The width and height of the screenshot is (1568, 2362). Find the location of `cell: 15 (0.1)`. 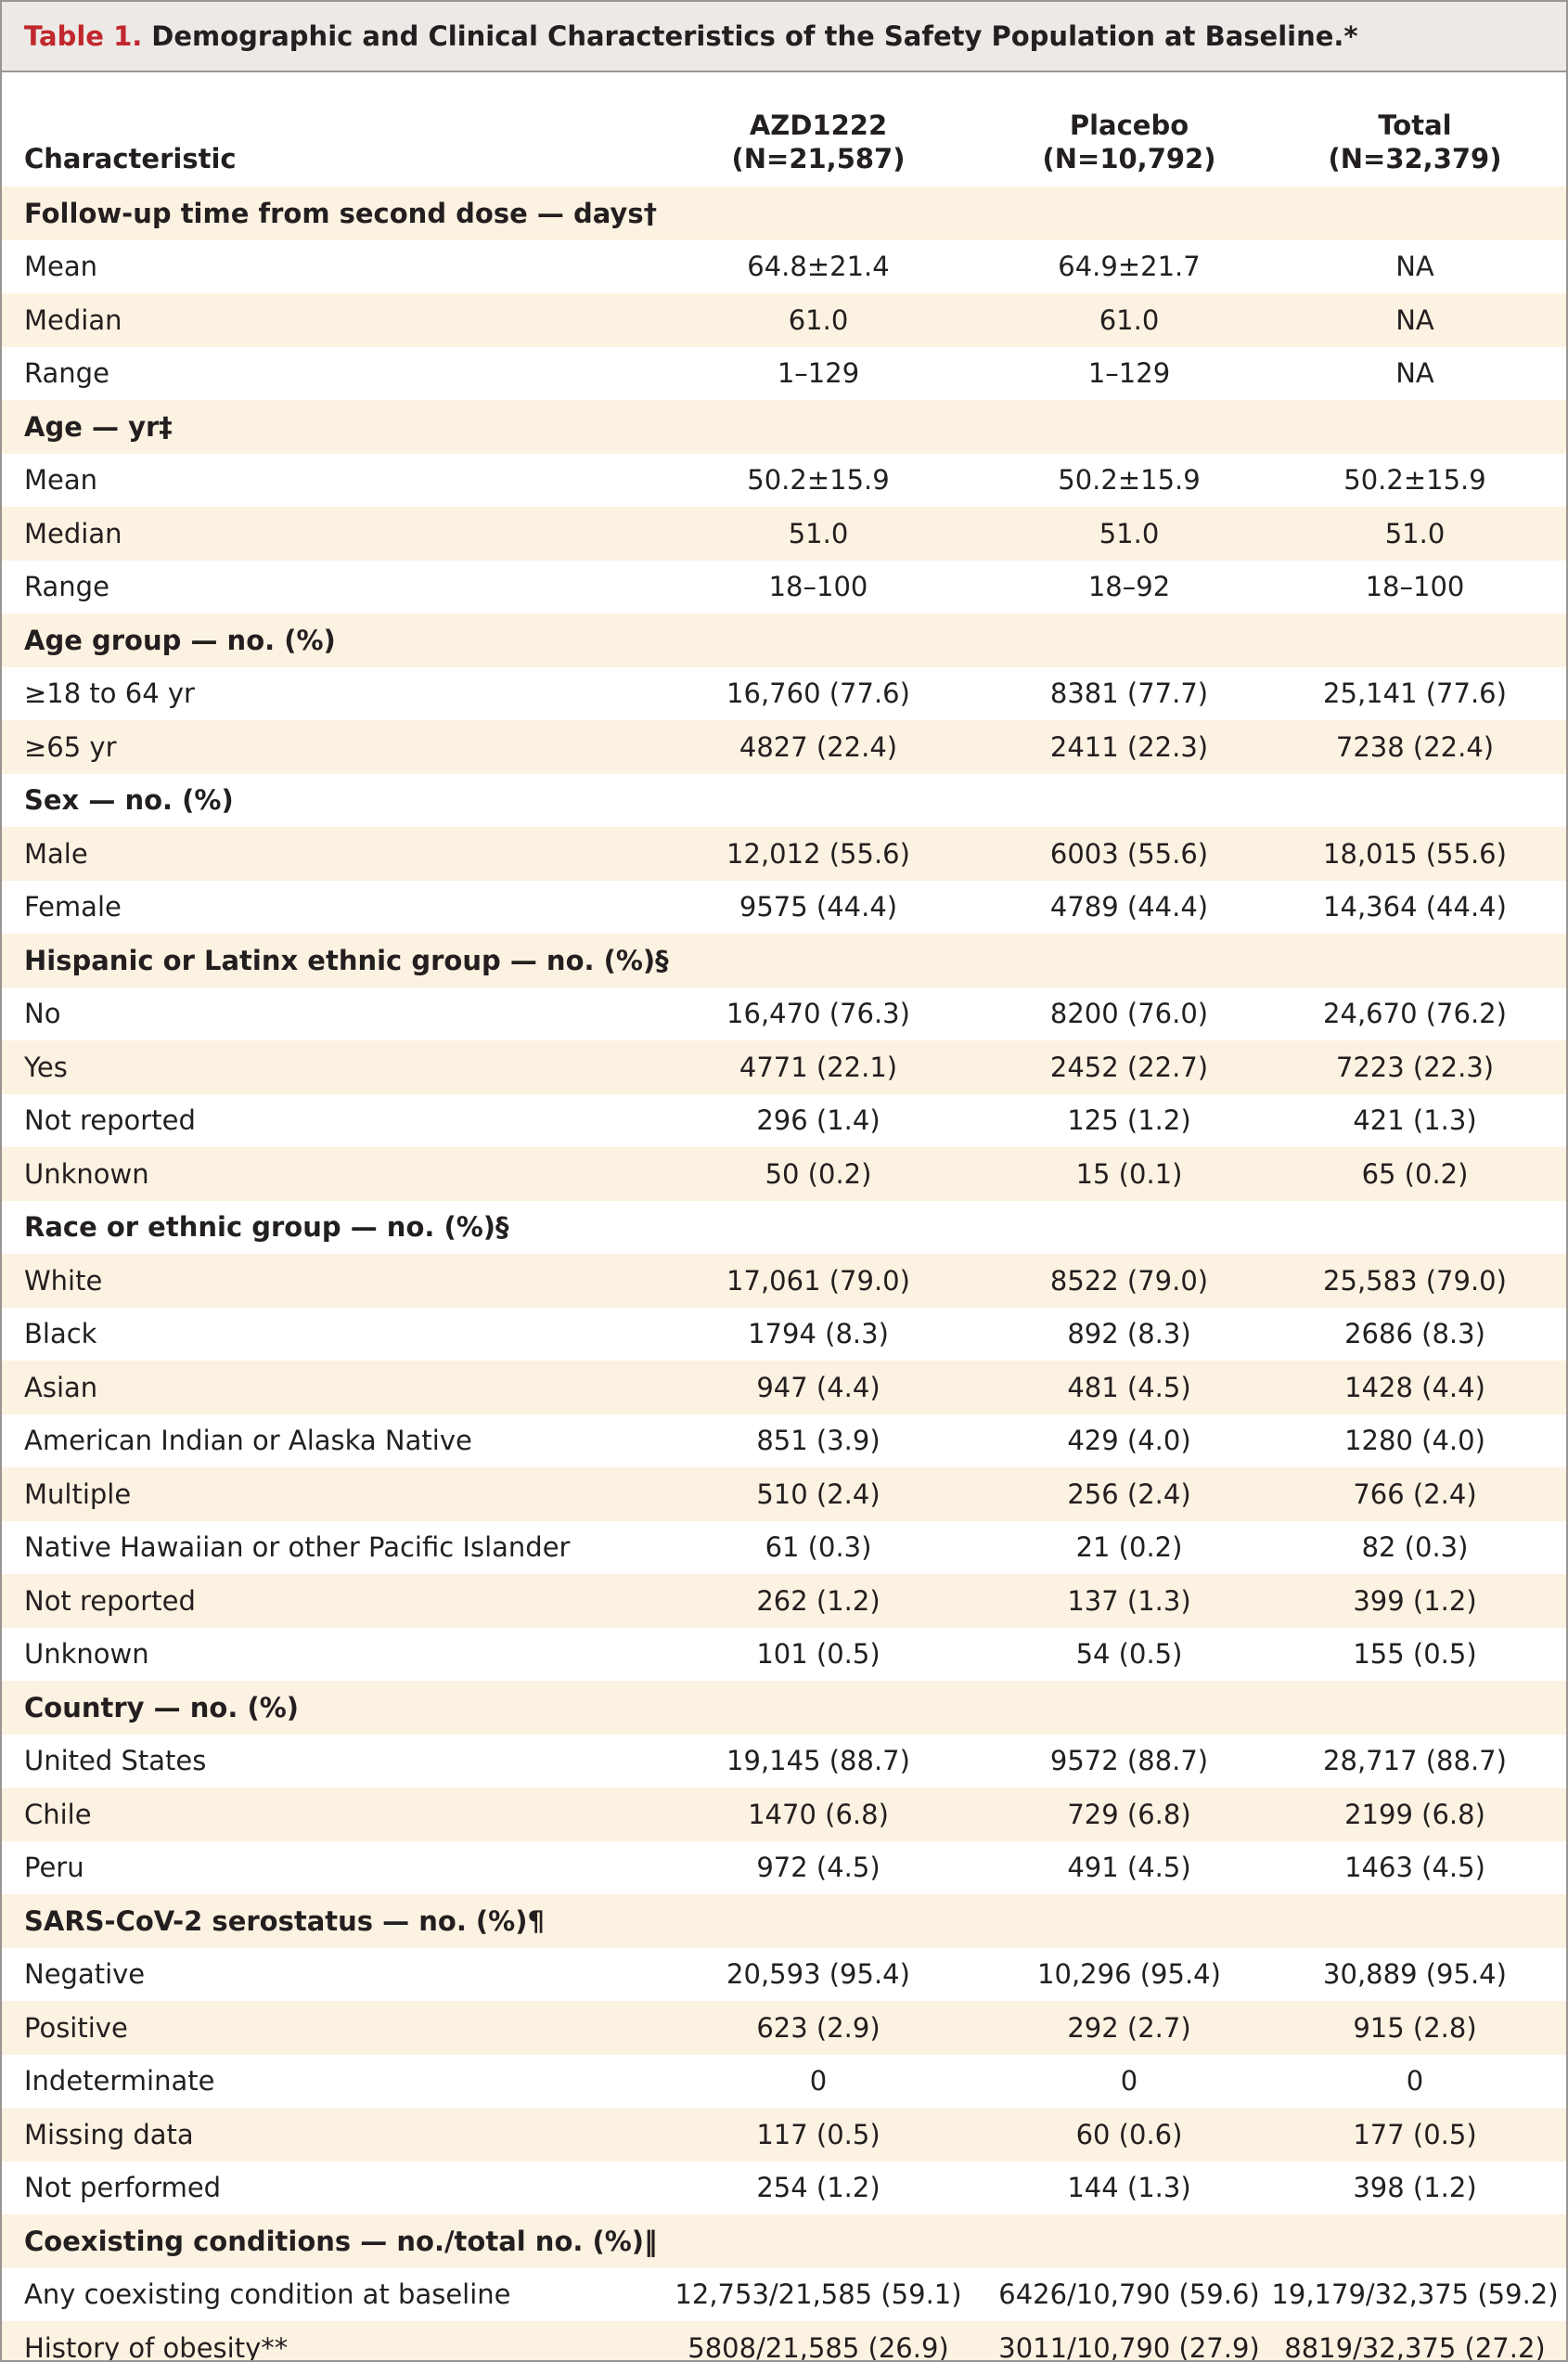

cell: 15 (0.1) is located at coordinates (1129, 1173).